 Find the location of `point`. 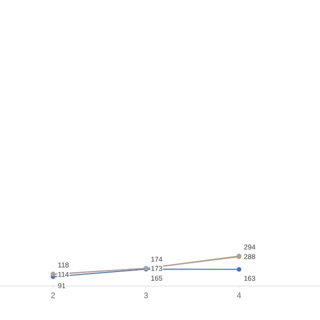

point is located at coordinates (239, 269).